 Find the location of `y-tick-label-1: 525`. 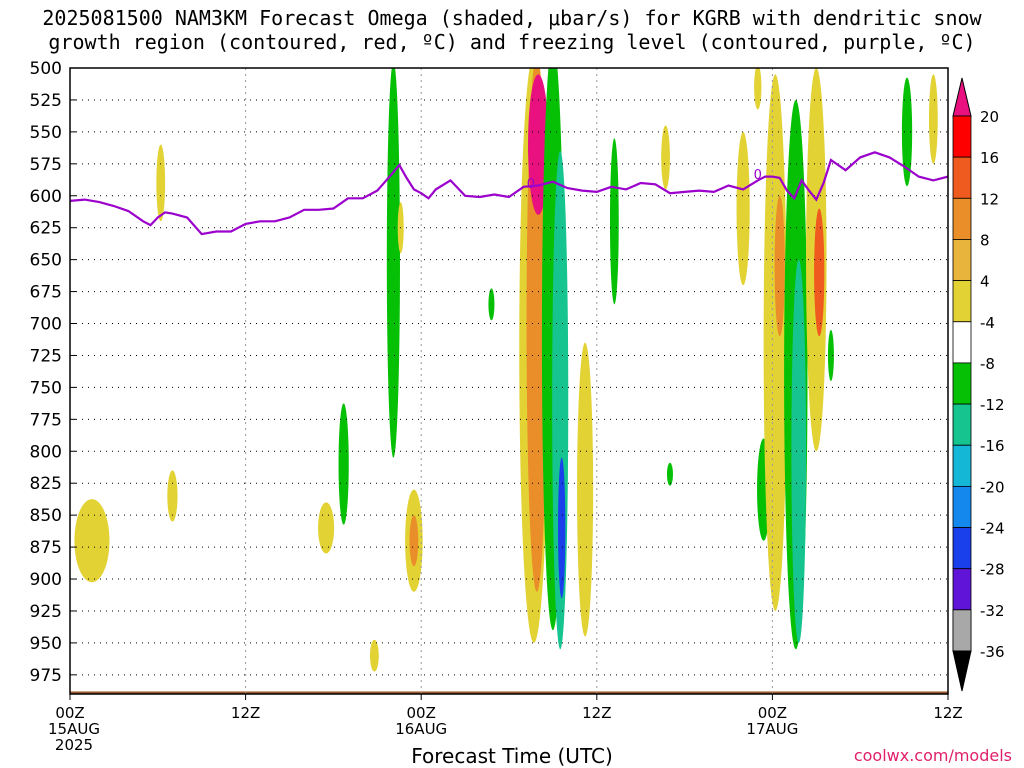

y-tick-label-1: 525 is located at coordinates (46, 101).